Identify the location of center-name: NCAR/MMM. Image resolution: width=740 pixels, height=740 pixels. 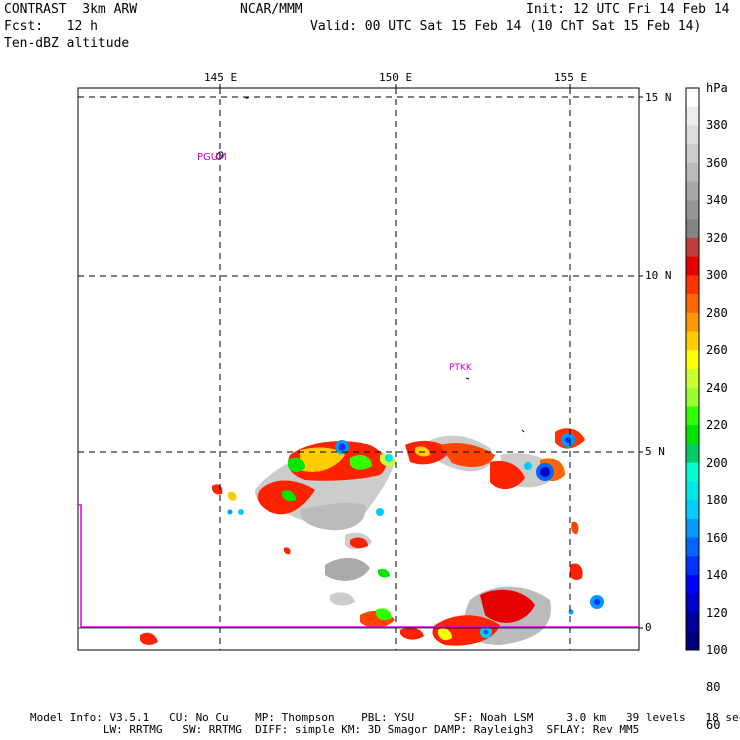
(271, 9).